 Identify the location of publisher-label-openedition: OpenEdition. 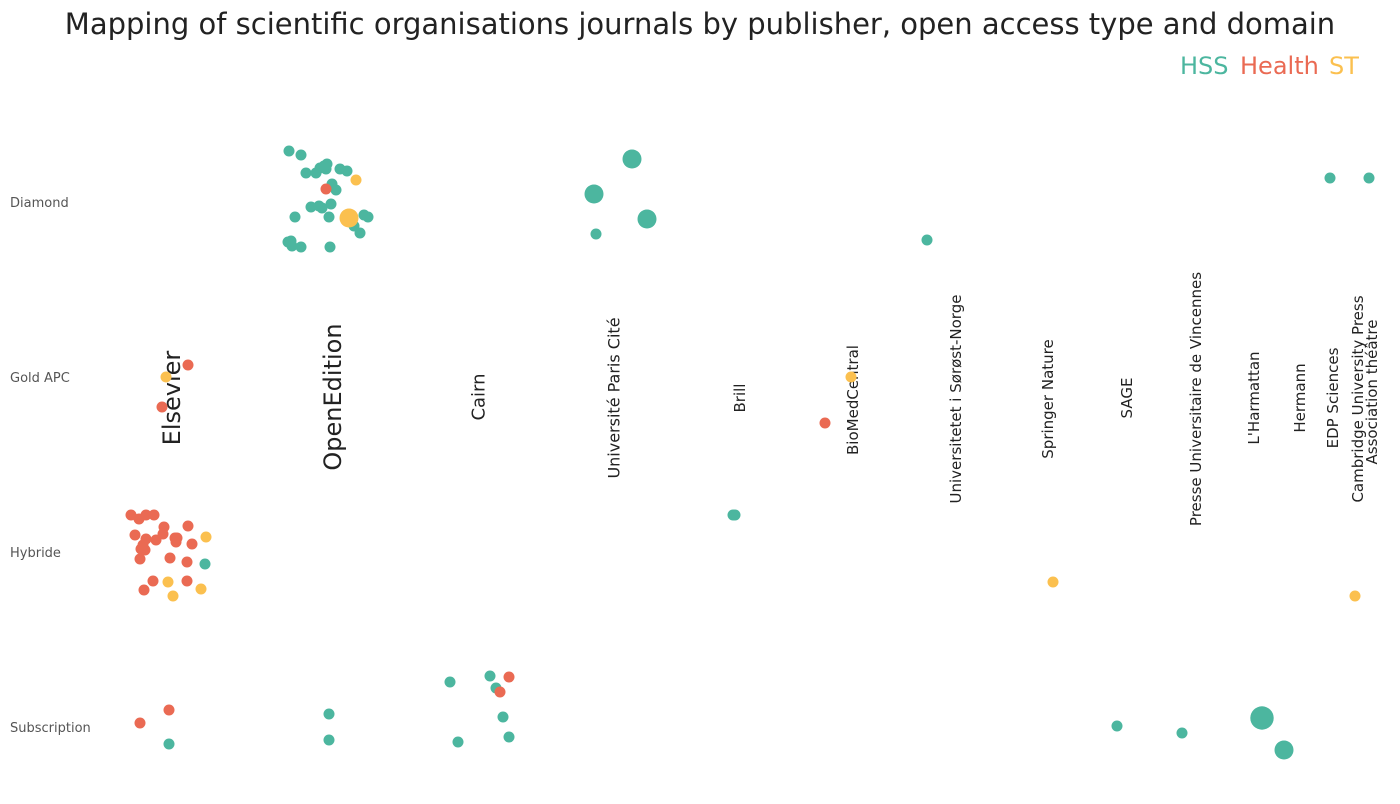
(333, 396).